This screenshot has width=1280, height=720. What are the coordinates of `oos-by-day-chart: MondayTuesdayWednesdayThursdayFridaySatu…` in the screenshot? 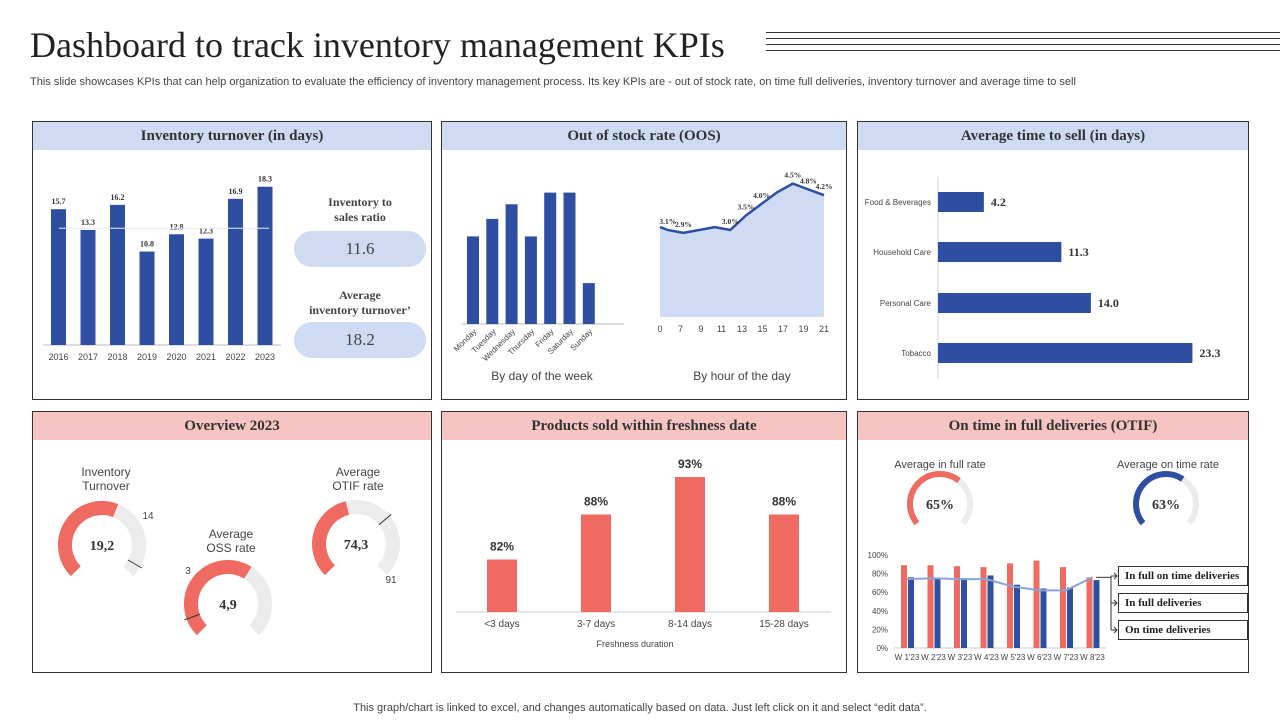 It's located at (542, 276).